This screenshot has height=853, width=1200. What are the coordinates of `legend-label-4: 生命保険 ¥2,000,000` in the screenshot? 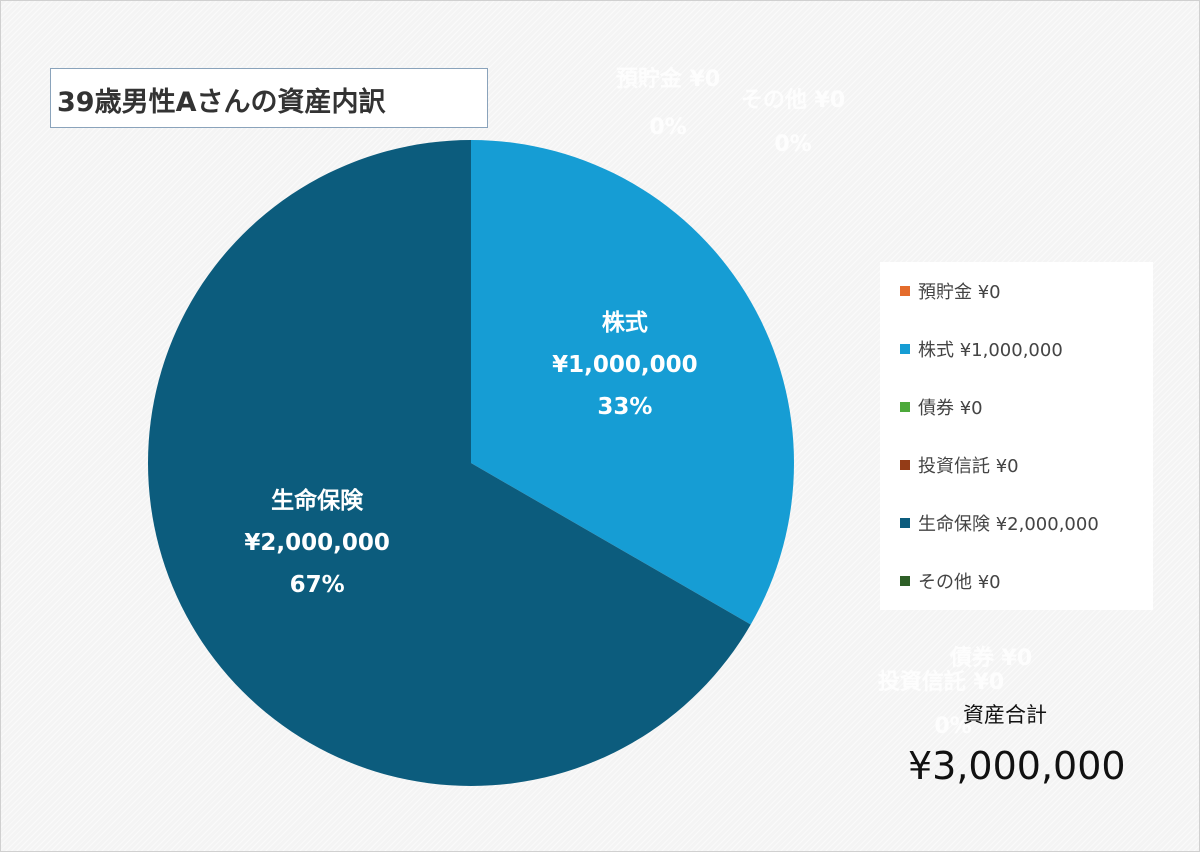 It's located at (1008, 524).